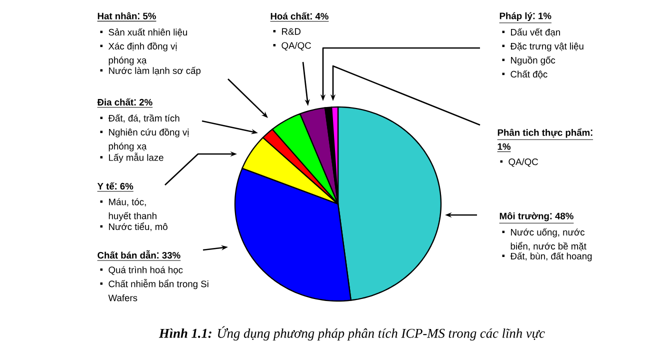 The height and width of the screenshot is (358, 671). What do you see at coordinates (138, 227) in the screenshot?
I see `text: Nước tiểu, mô` at bounding box center [138, 227].